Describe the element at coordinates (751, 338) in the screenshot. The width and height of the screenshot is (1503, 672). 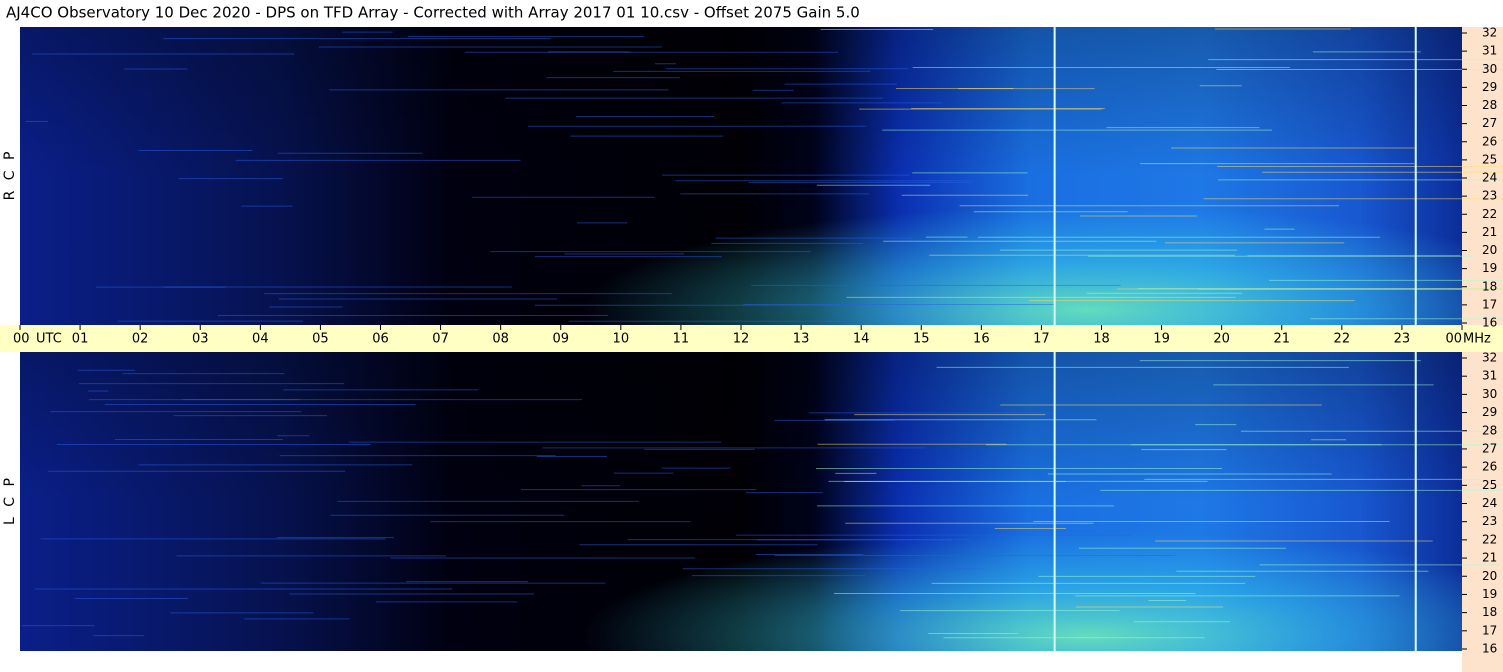
I see `time-strip` at that location.